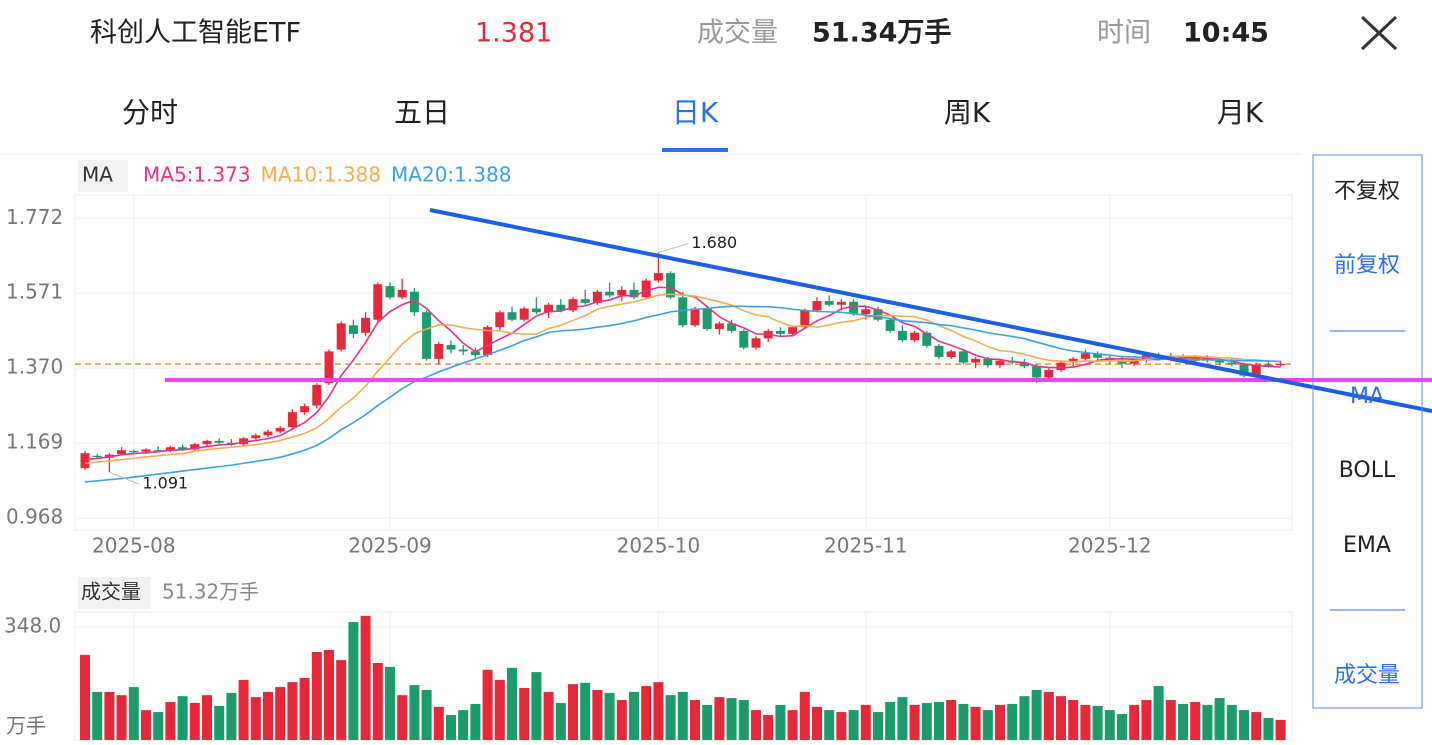 The height and width of the screenshot is (745, 1432). What do you see at coordinates (134, 546) in the screenshot?
I see `x-tick-label: 2025-08` at bounding box center [134, 546].